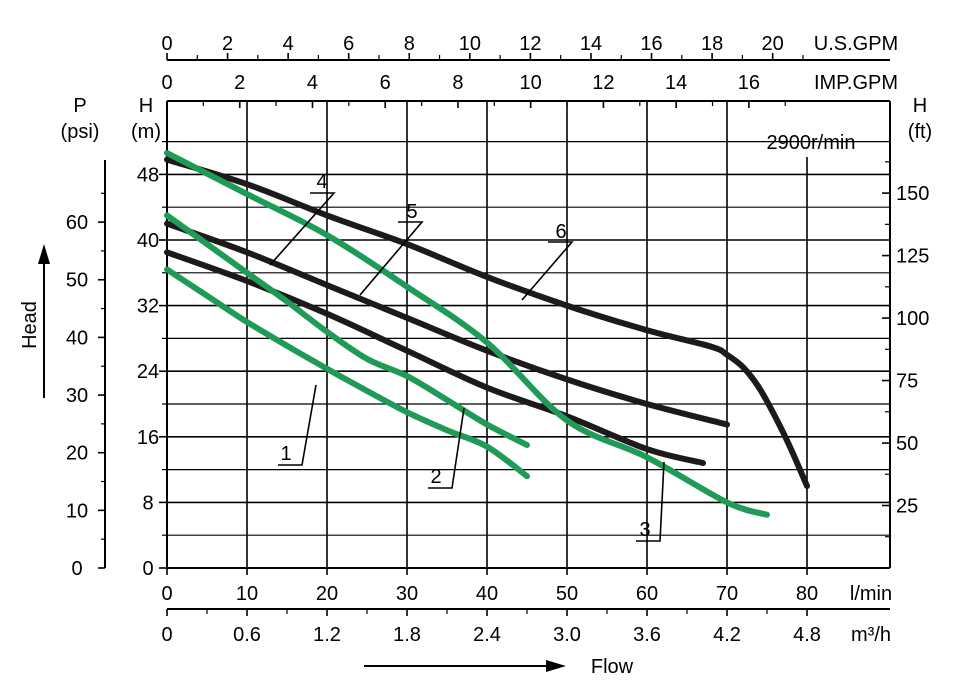 This screenshot has width=969, height=690. Describe the element at coordinates (912, 194) in the screenshot. I see `y-ft-tick-label: 150` at that location.